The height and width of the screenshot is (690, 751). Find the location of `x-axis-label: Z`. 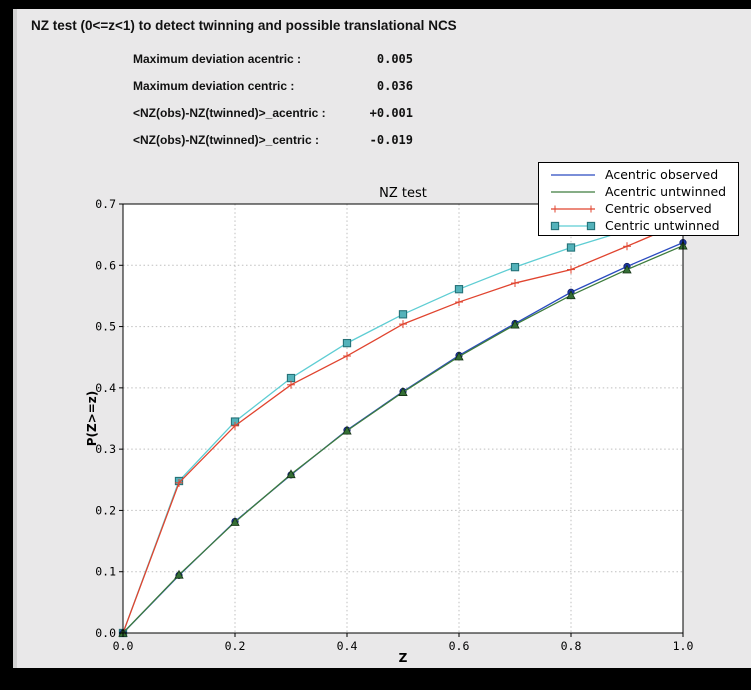

x-axis-label: Z is located at coordinates (403, 658).